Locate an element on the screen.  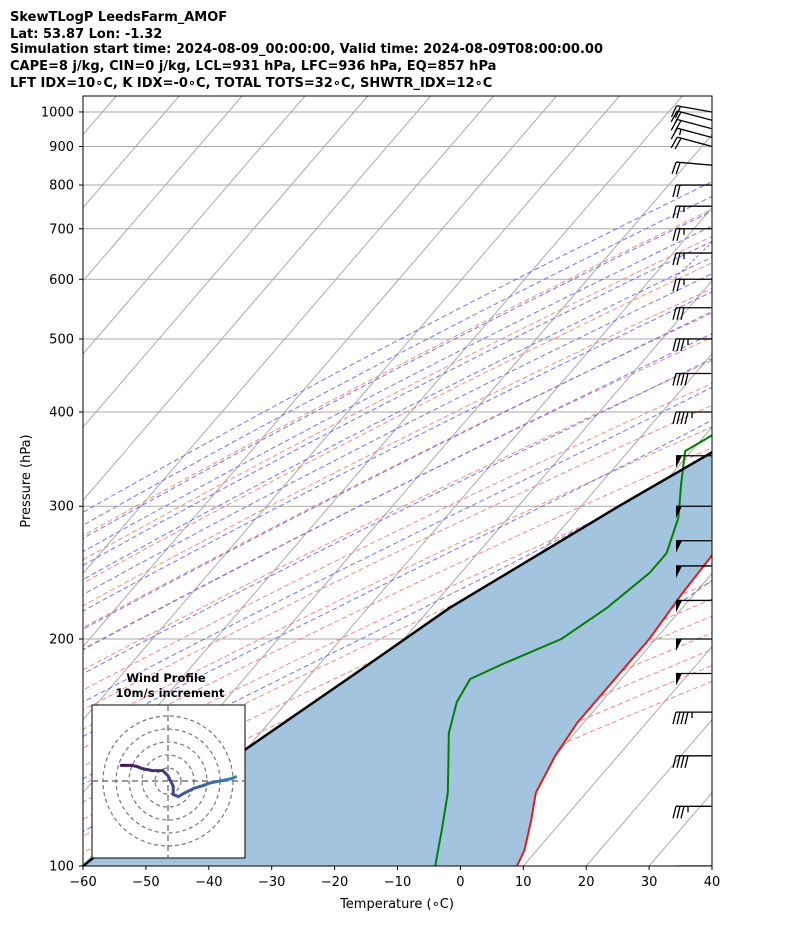
location-line: Lat: 53.87 Lon: -1.32 is located at coordinates (86, 34).